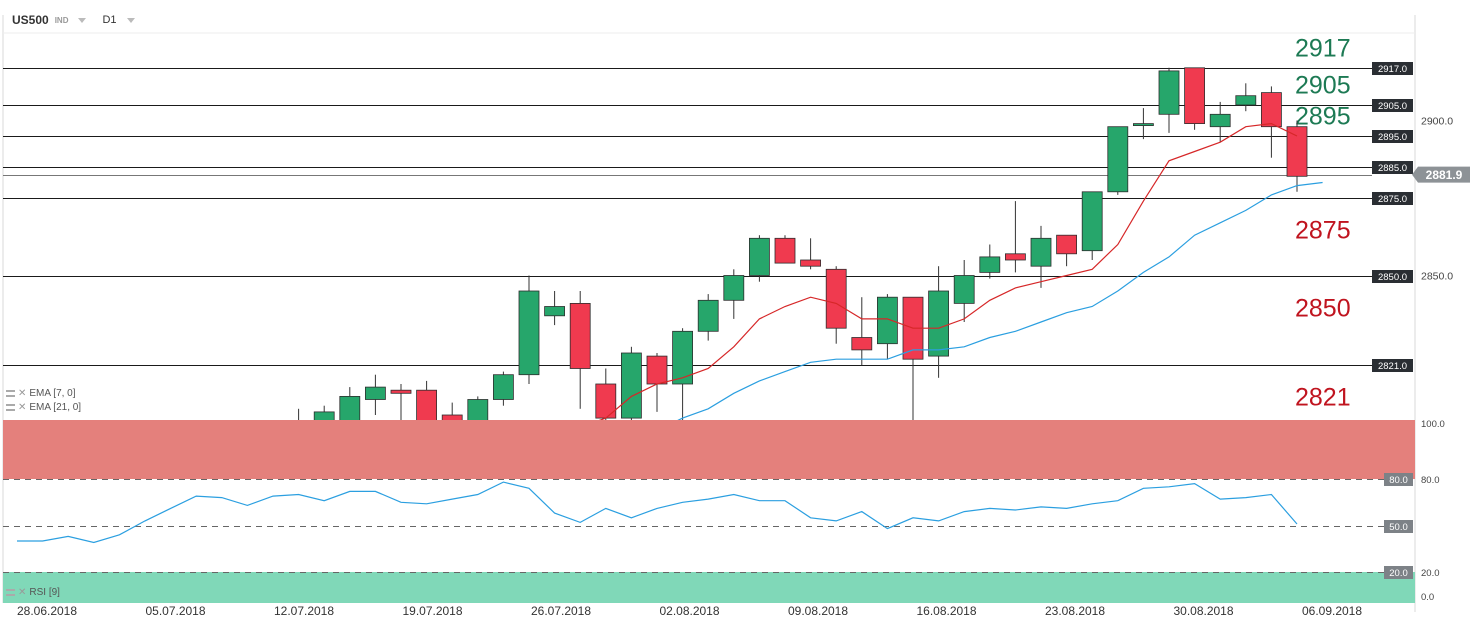 Image resolution: width=1482 pixels, height=627 pixels. Describe the element at coordinates (1323, 398) in the screenshot. I see `support-label: 2821` at that location.